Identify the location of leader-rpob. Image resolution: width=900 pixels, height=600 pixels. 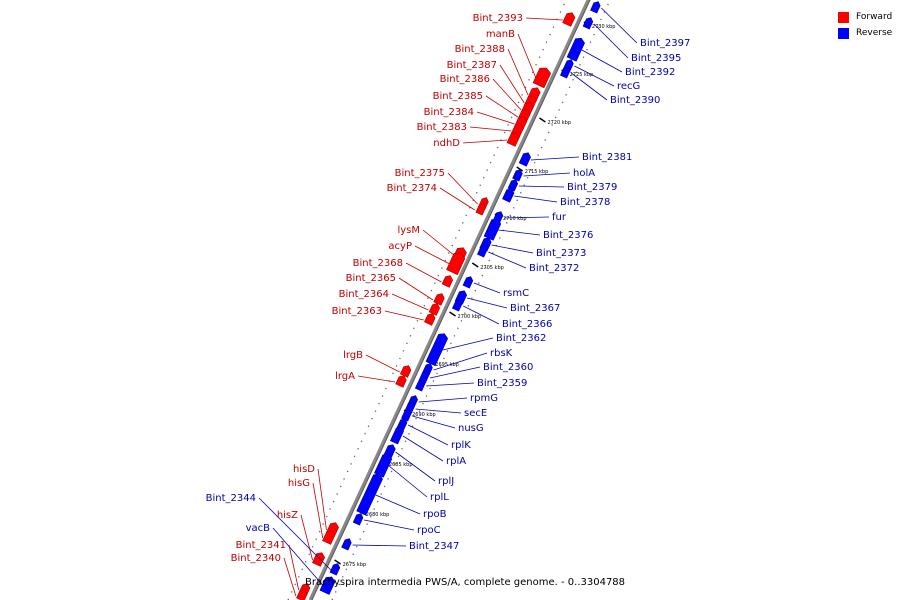
(398, 504).